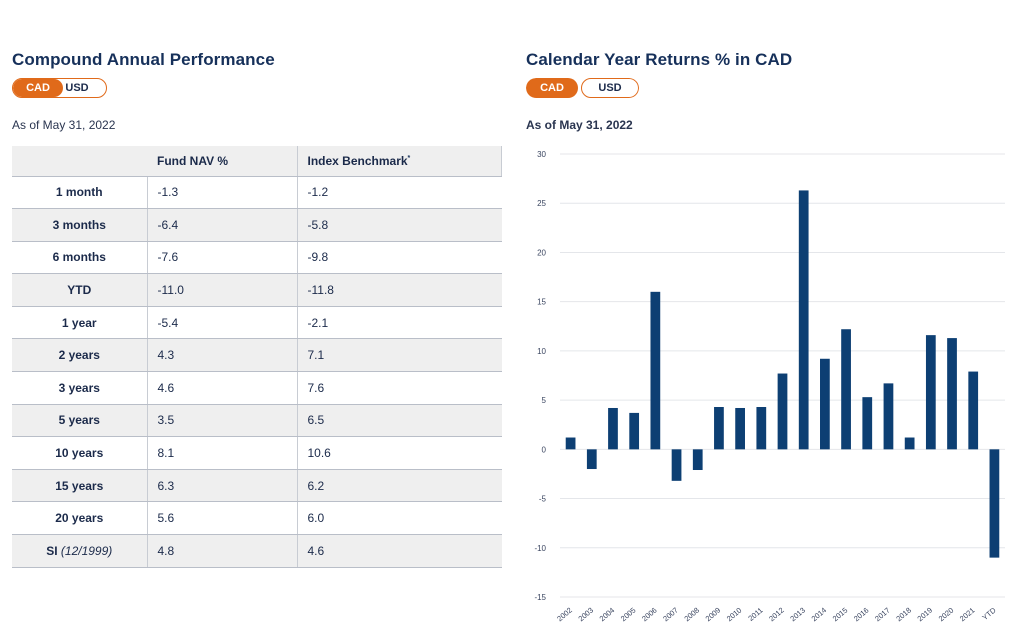 The width and height of the screenshot is (1024, 635). What do you see at coordinates (713, 615) in the screenshot?
I see `x-tick-label: 2009` at bounding box center [713, 615].